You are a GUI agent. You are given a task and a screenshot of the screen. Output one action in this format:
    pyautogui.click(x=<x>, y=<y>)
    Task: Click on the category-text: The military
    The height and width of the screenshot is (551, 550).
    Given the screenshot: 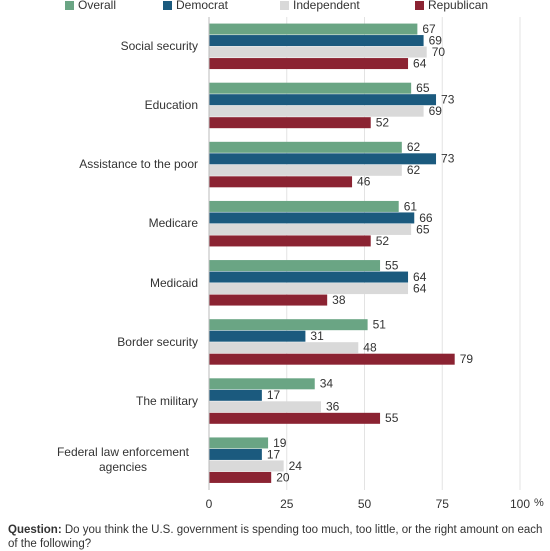 What is the action you would take?
    pyautogui.click(x=166, y=400)
    